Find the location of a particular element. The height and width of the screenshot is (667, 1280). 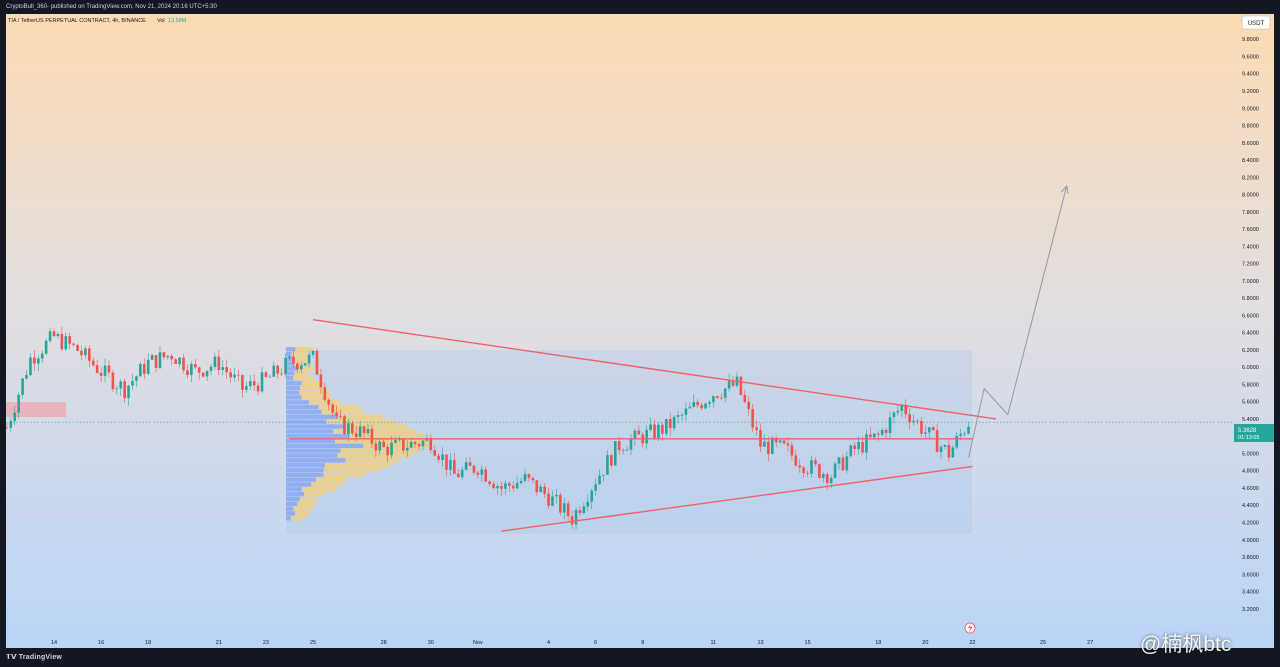

legend-vol-label: Vol is located at coordinates (161, 21).